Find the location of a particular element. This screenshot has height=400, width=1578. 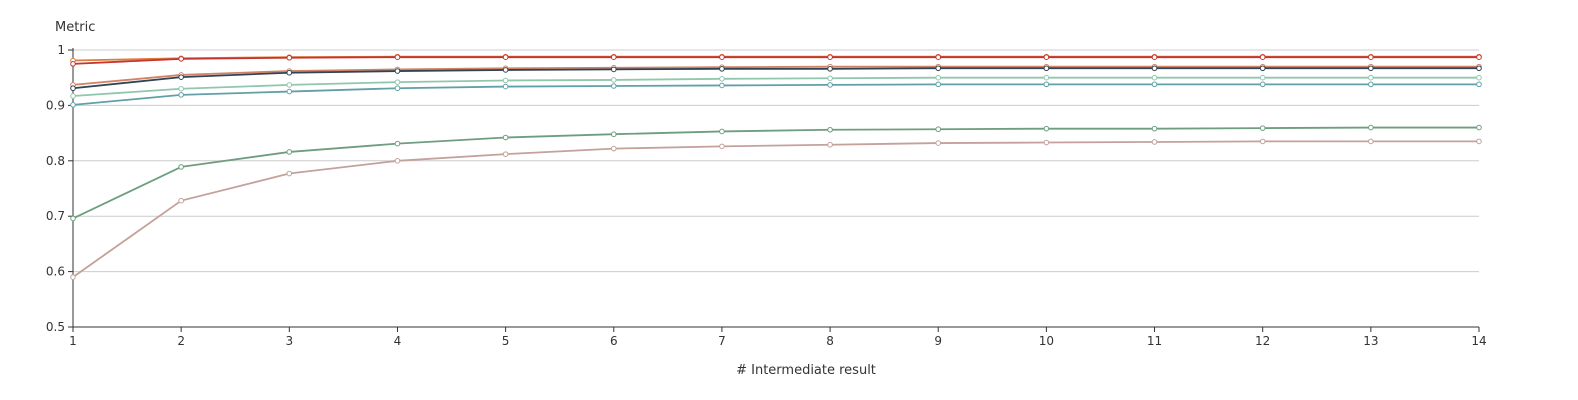

x-axis-title: # Intermediate result is located at coordinates (806, 370).